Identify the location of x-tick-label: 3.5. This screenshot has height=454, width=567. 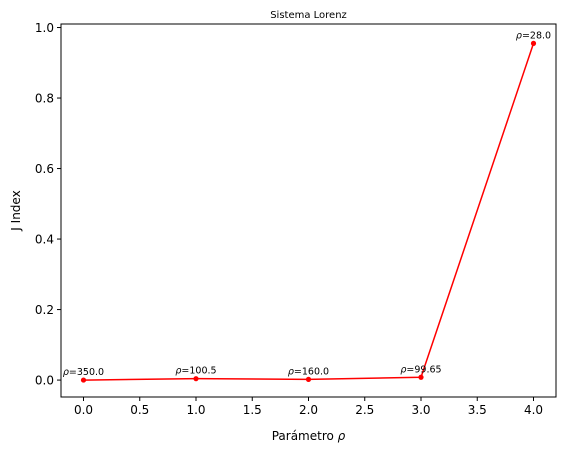
(477, 410).